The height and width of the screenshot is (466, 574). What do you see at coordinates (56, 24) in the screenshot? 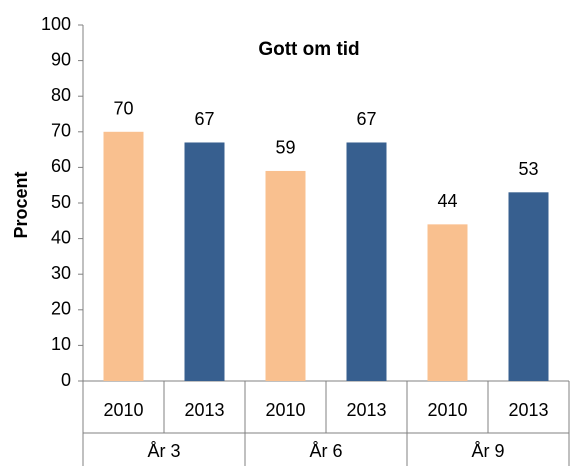
I see `y-tick-label: 100` at bounding box center [56, 24].